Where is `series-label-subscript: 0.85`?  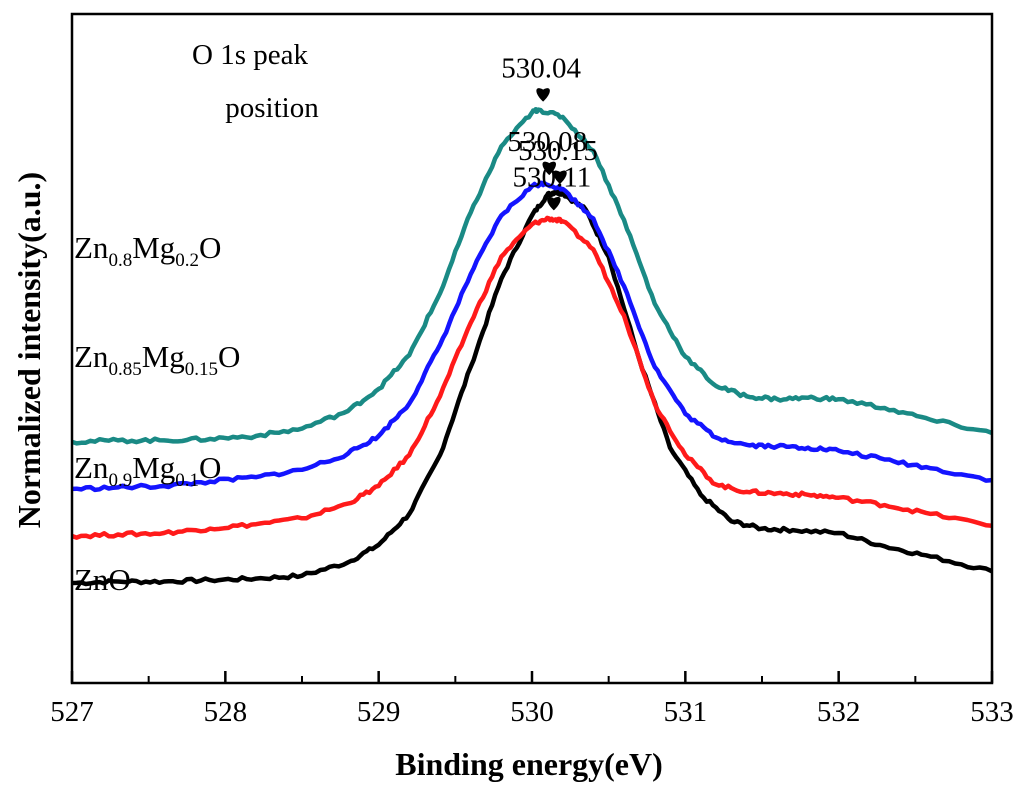
series-label-subscript: 0.85 is located at coordinates (124, 369).